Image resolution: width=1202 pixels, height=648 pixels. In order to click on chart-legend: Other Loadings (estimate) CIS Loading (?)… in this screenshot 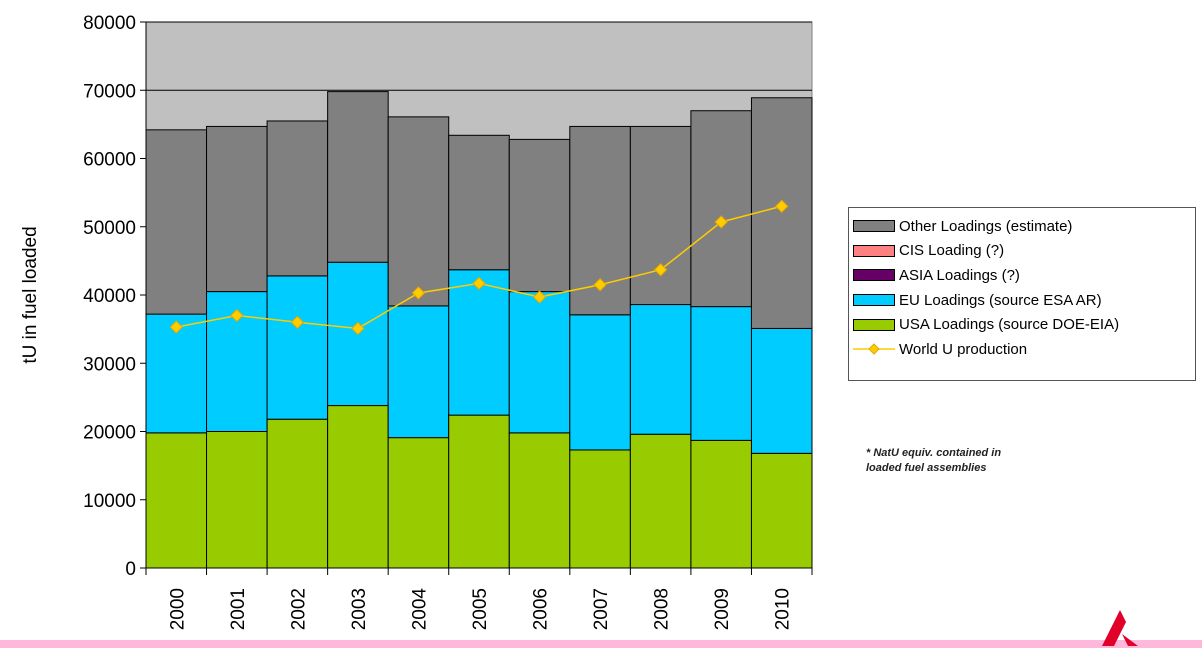, I will do `click(1022, 294)`.